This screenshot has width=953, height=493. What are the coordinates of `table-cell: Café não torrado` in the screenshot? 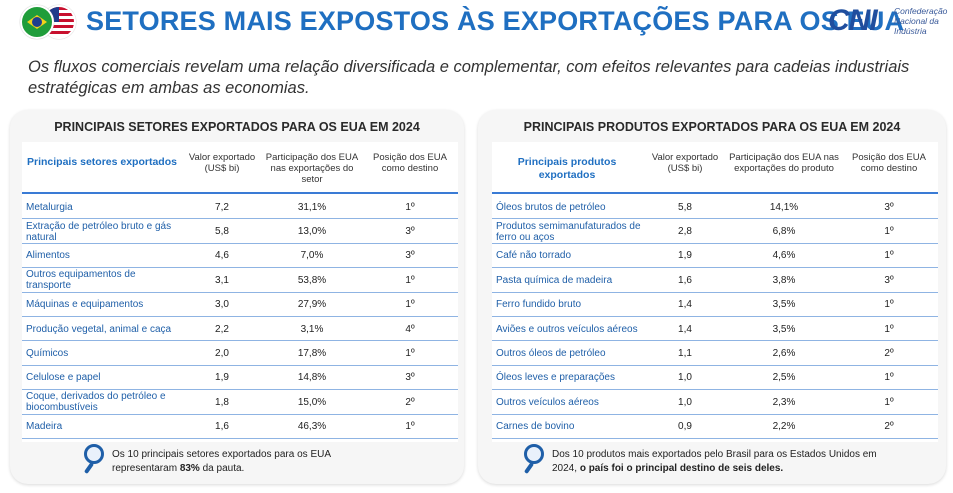 It's located at (534, 256).